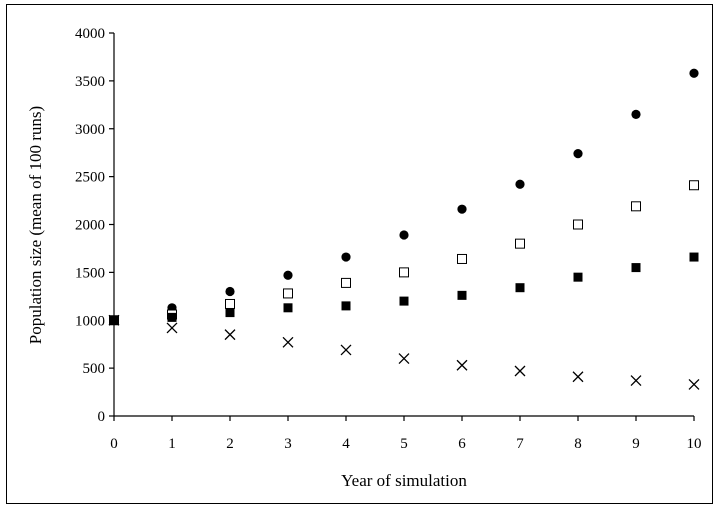  I want to click on y-tick-label: 1500, so click(90, 273).